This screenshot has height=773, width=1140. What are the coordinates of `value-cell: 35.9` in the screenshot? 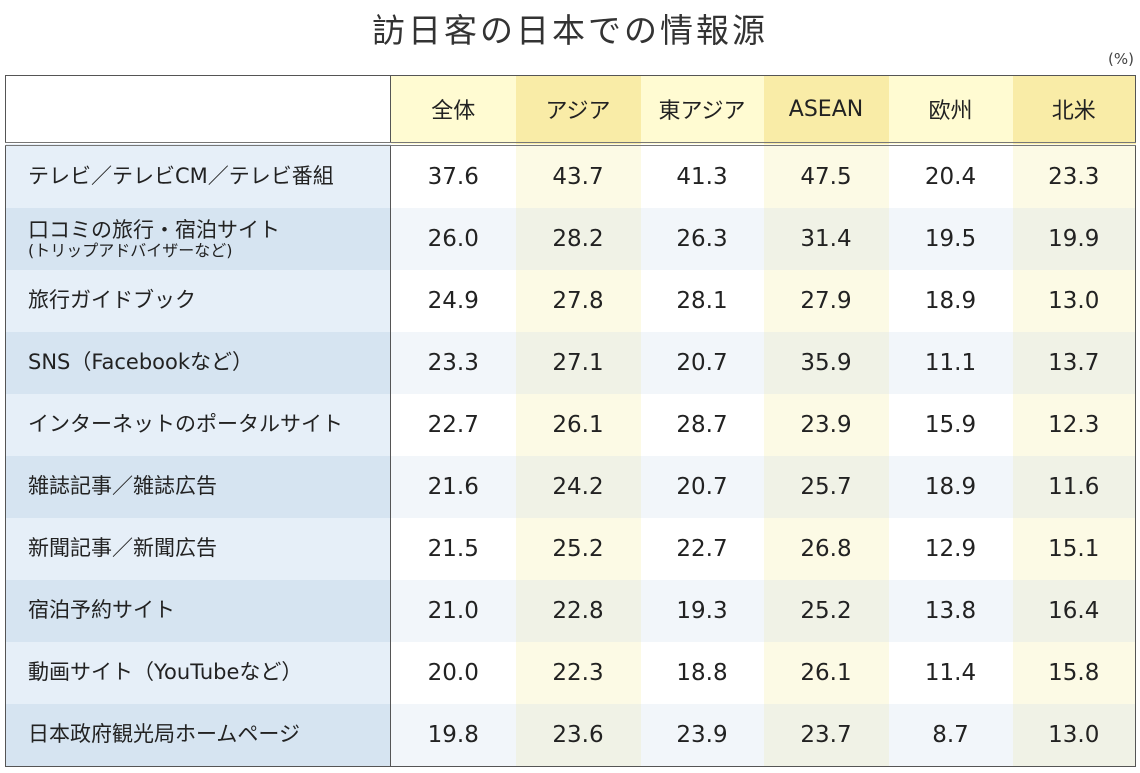 It's located at (826, 363).